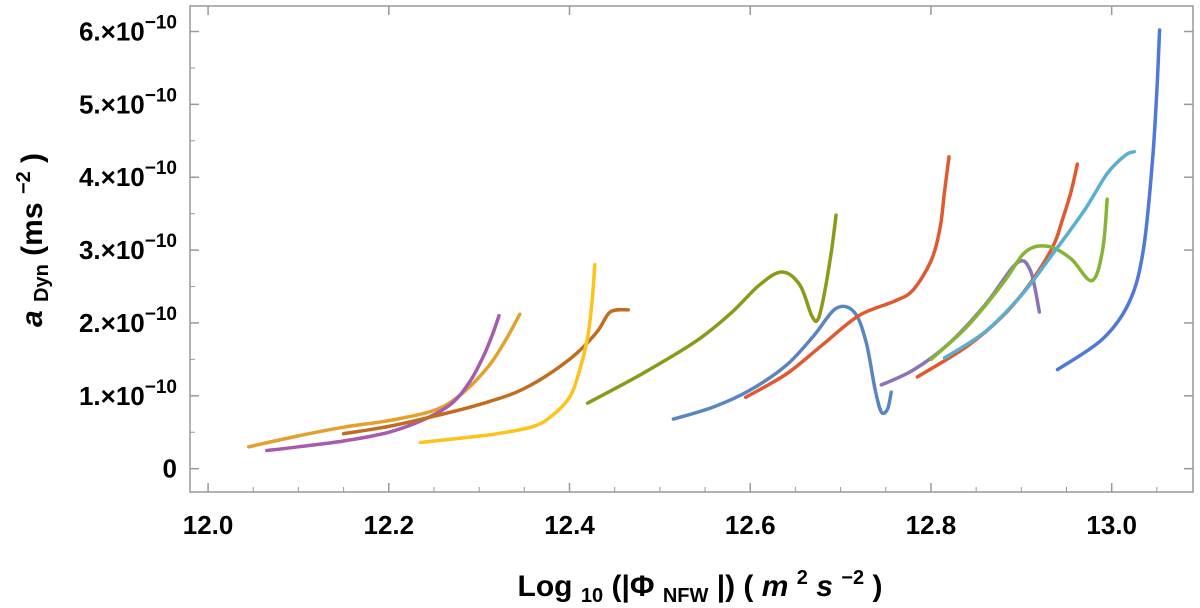 The width and height of the screenshot is (1200, 608). What do you see at coordinates (170, 469) in the screenshot?
I see `y-tick-label: 0` at bounding box center [170, 469].